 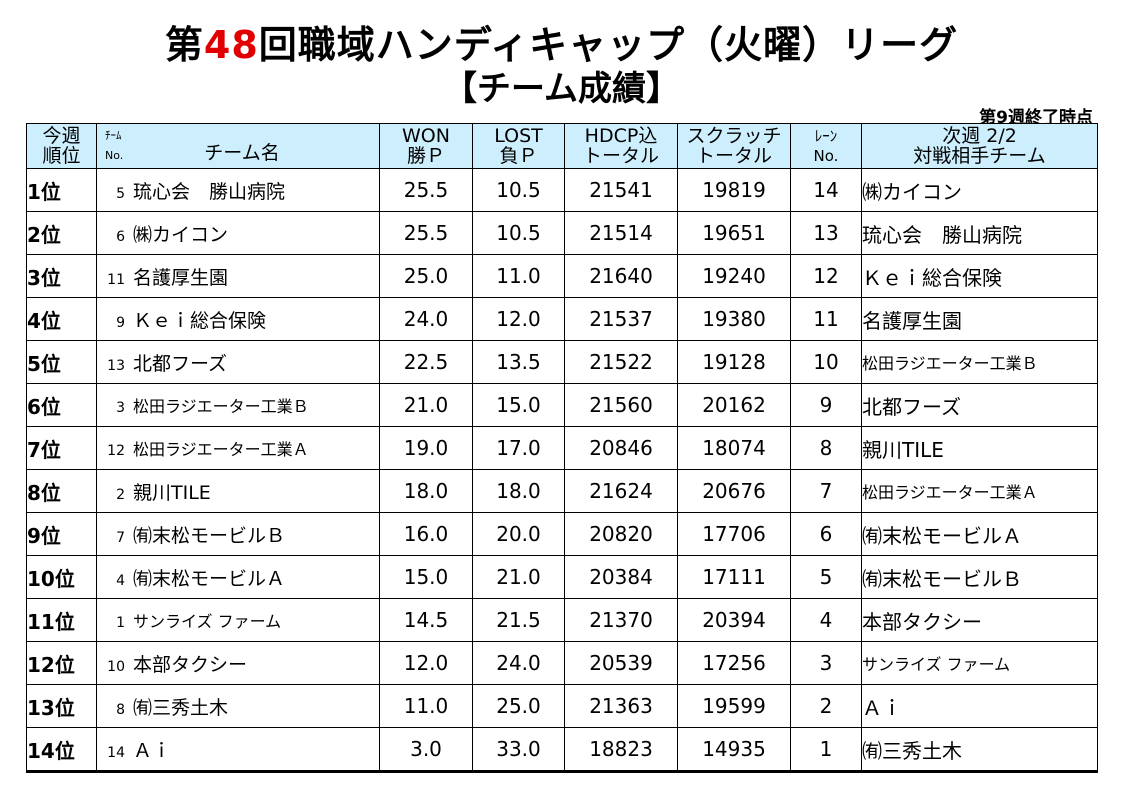 What do you see at coordinates (621, 706) in the screenshot?
I see `hdcp-total: 21363` at bounding box center [621, 706].